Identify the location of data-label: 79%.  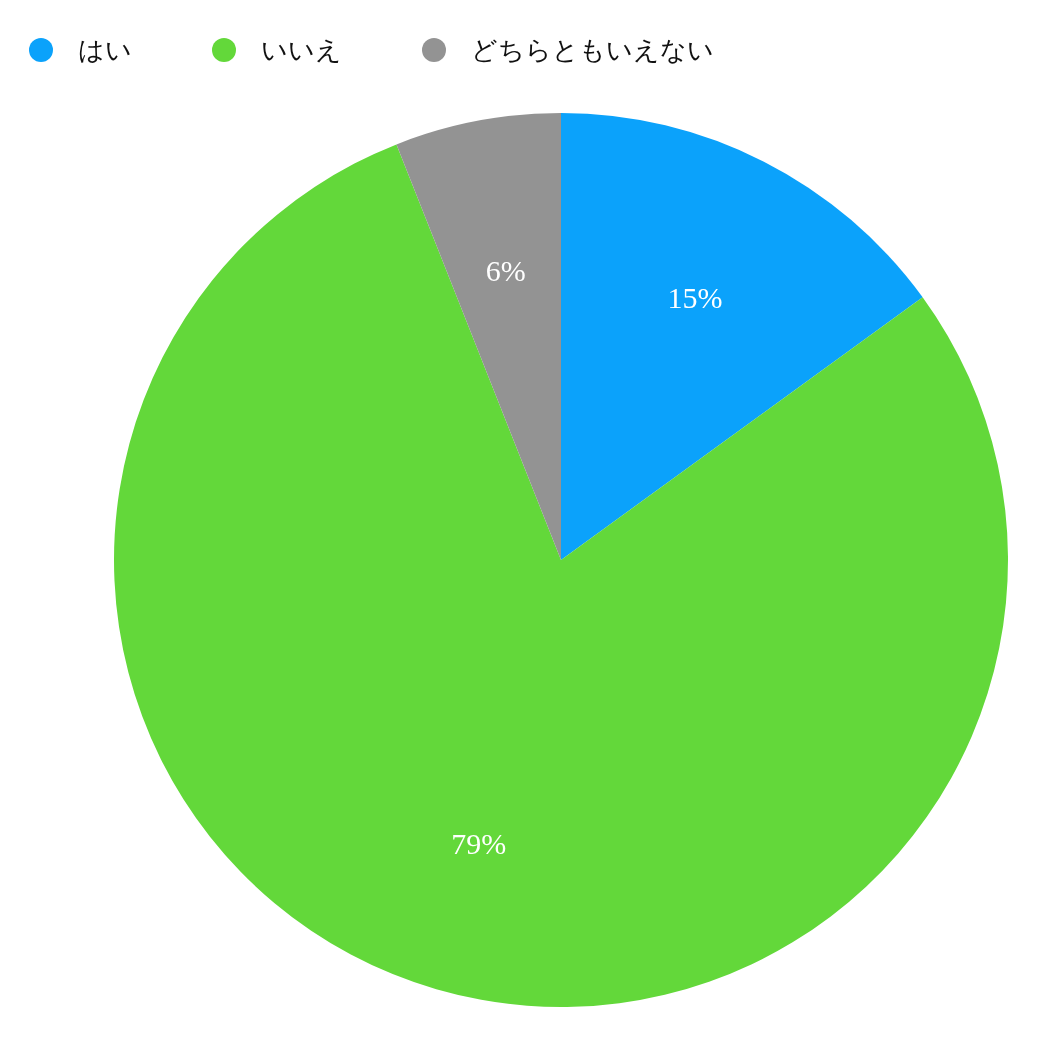
(479, 843).